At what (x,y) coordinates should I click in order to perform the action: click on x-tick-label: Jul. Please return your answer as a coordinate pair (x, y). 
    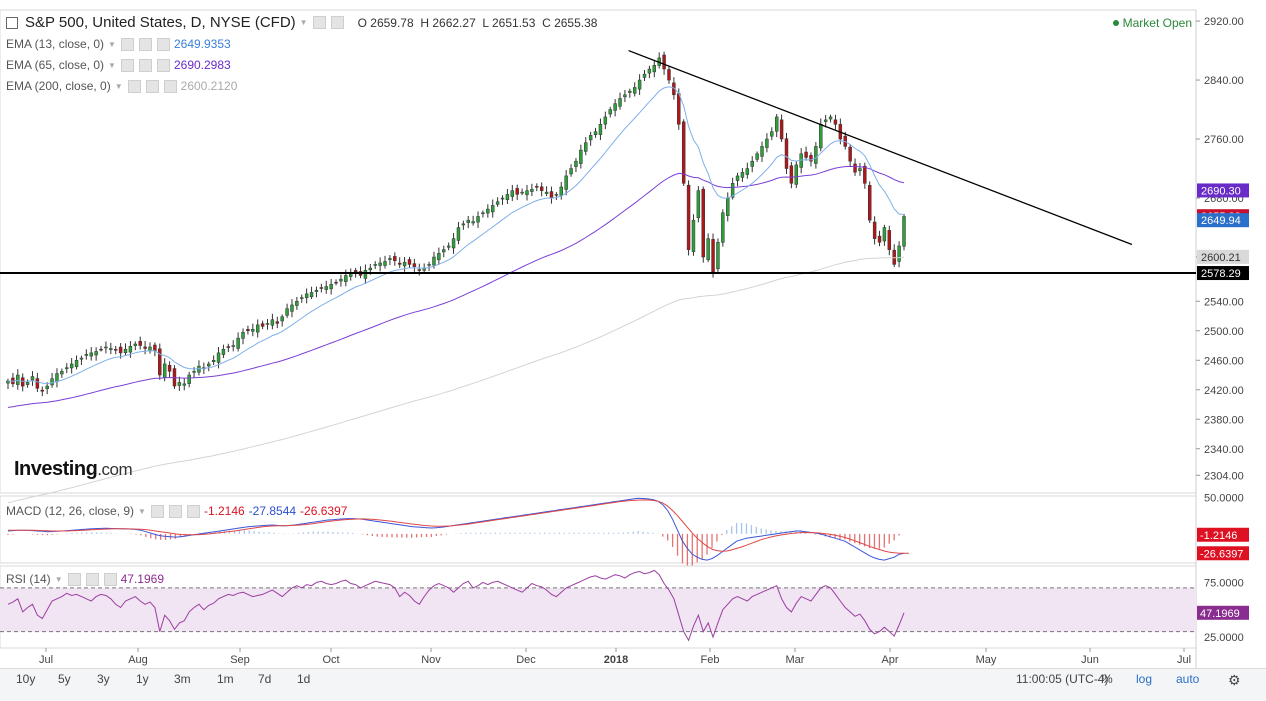
    Looking at the image, I should click on (1184, 660).